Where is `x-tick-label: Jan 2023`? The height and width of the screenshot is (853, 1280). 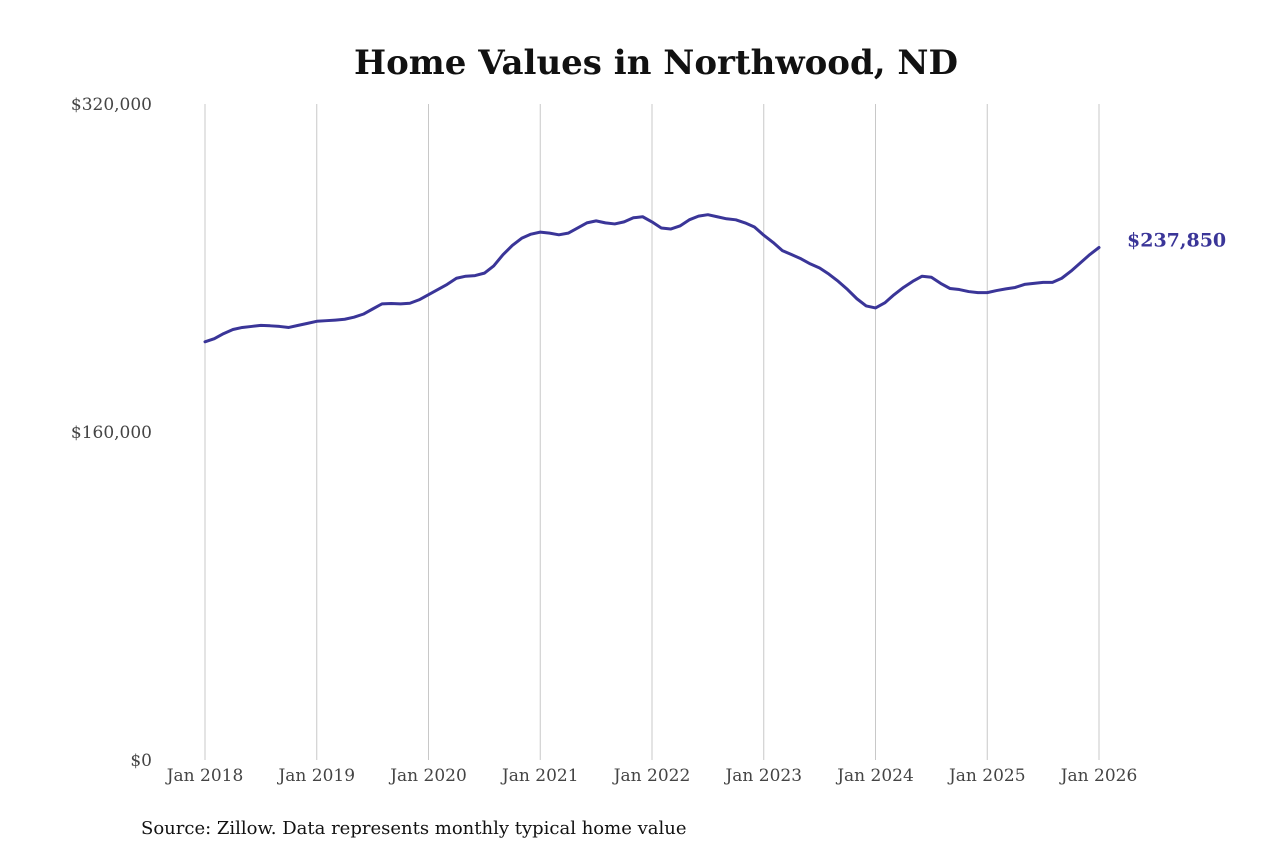
x-tick-label: Jan 2023 is located at coordinates (762, 776).